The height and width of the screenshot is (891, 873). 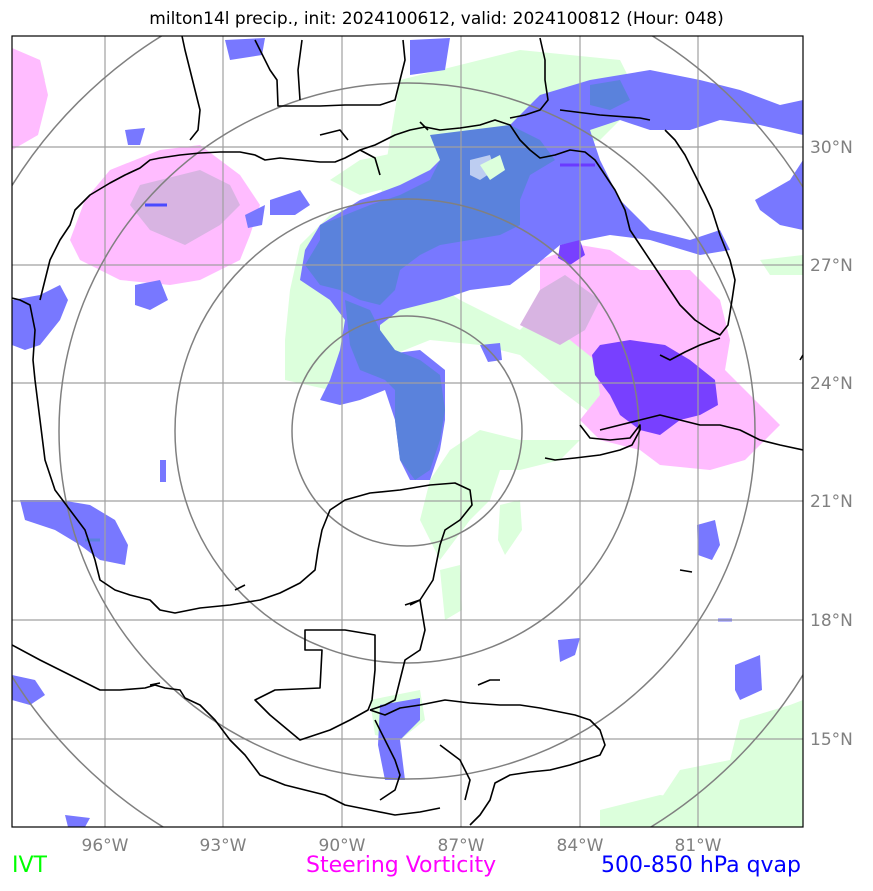 What do you see at coordinates (831, 621) in the screenshot?
I see `lat-tick-label: 18°N` at bounding box center [831, 621].